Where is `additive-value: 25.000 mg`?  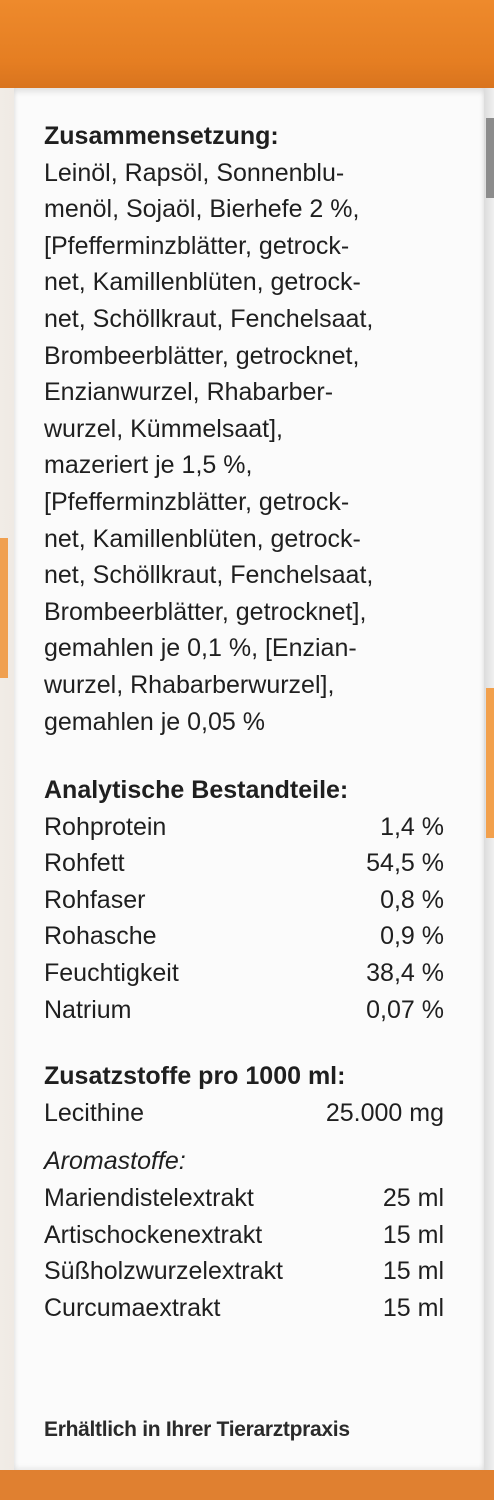
additive-value: 25.000 mg is located at coordinates (384, 1112).